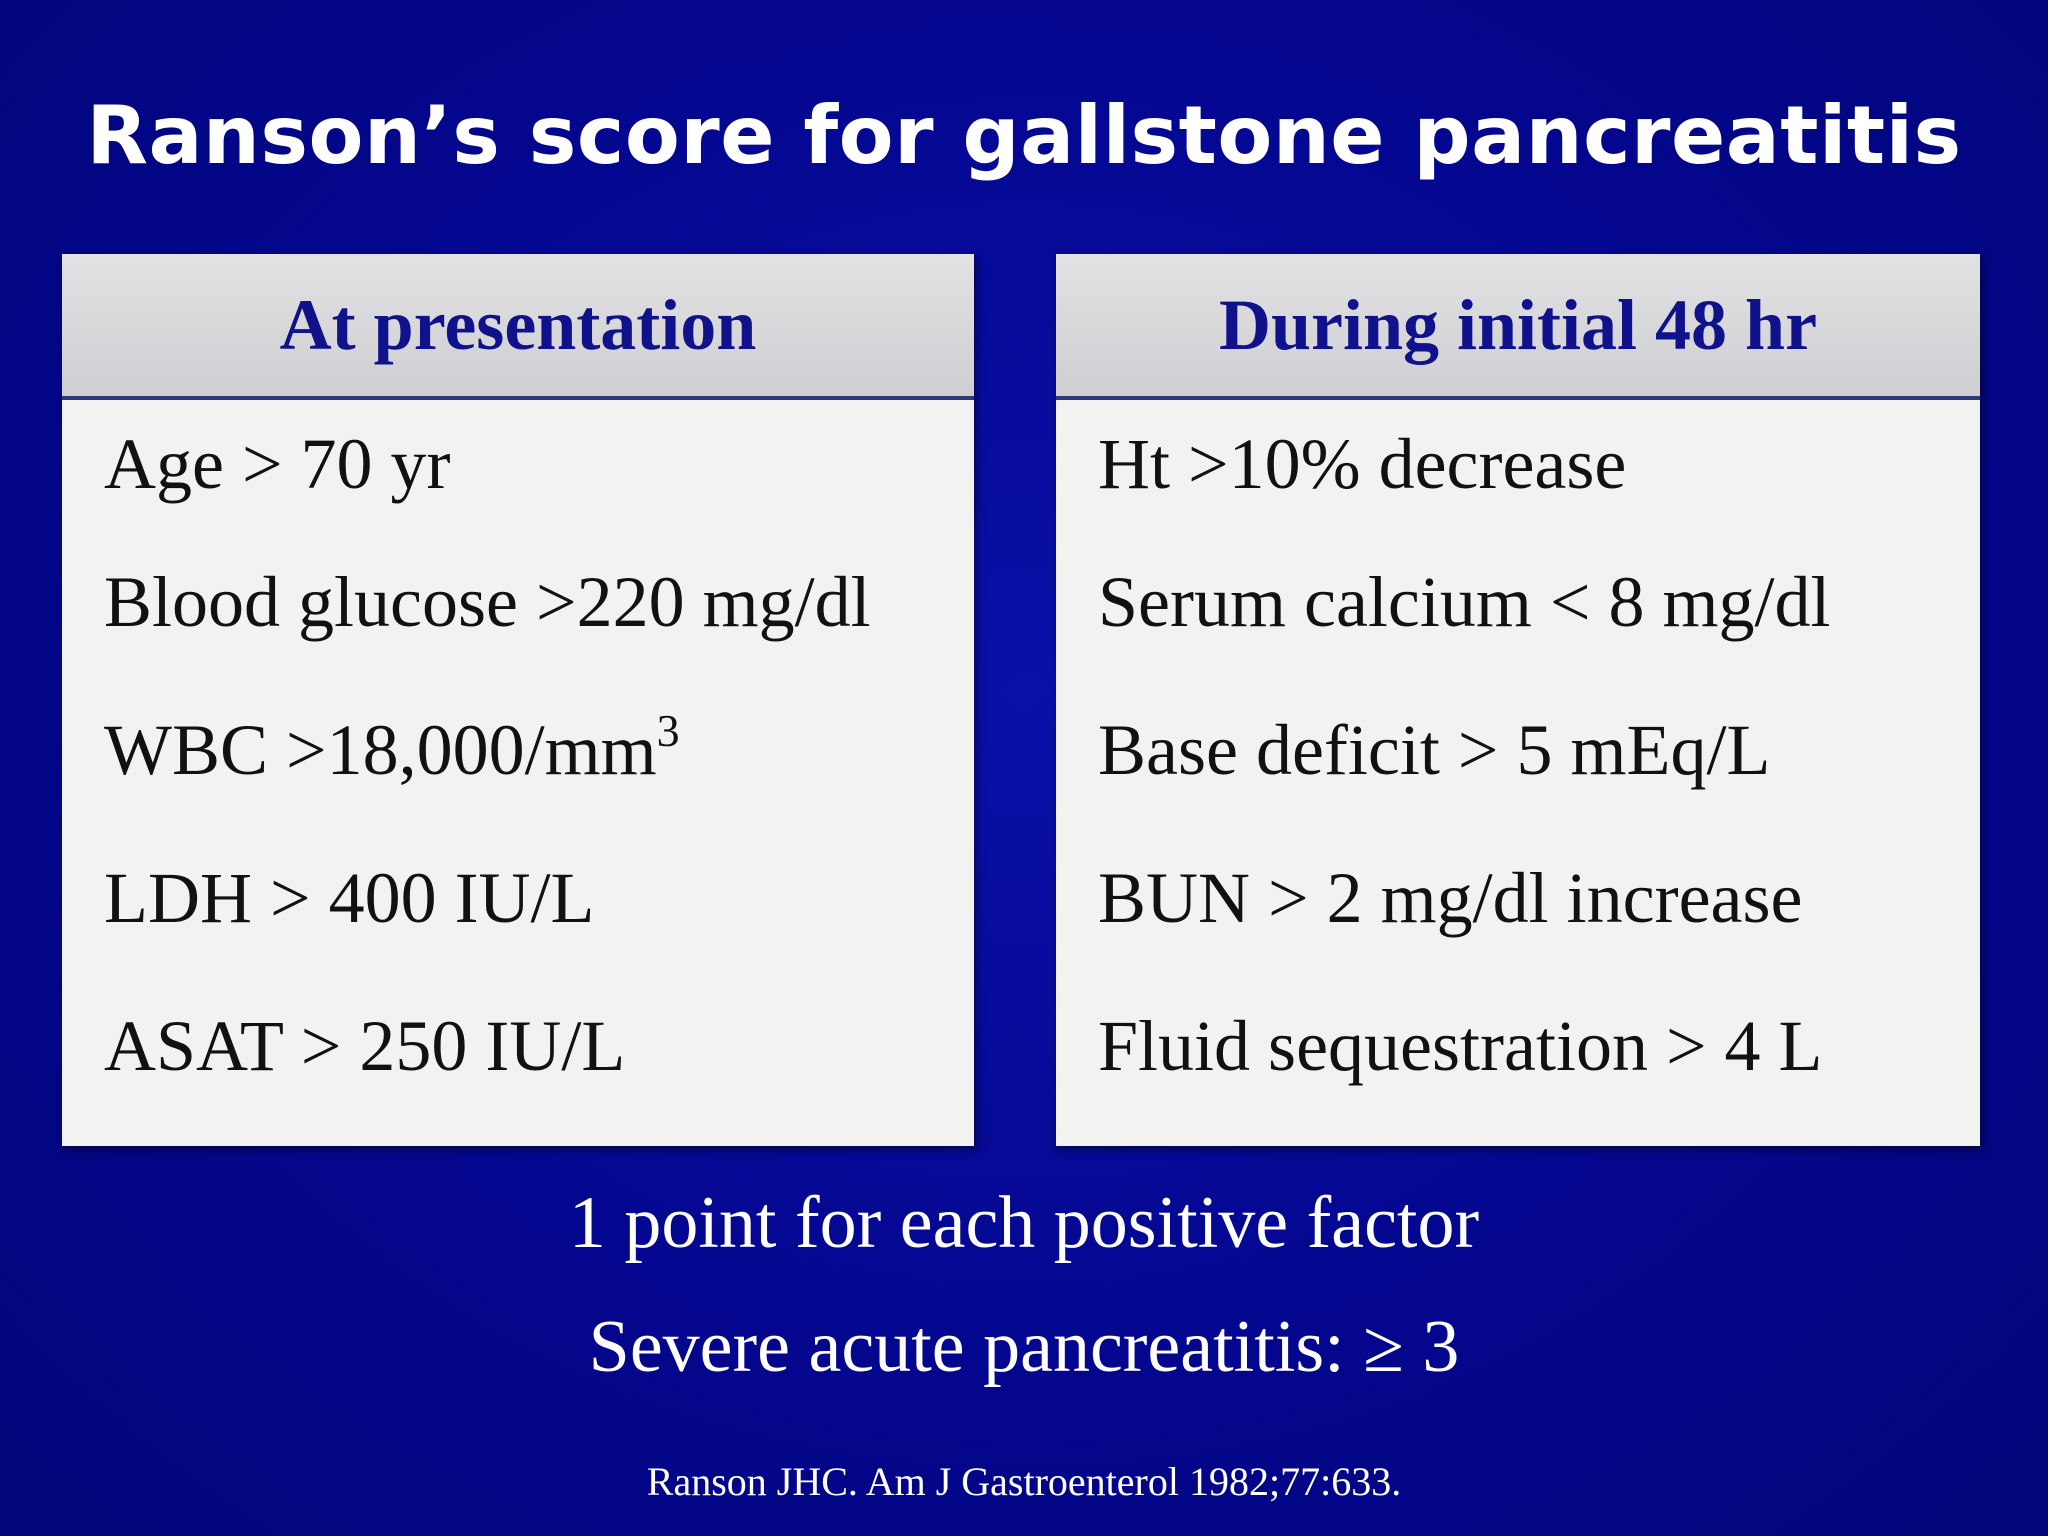 Image resolution: width=2048 pixels, height=1536 pixels. What do you see at coordinates (349, 898) in the screenshot?
I see `criterion-ldh: LDH > 400 IU/L` at bounding box center [349, 898].